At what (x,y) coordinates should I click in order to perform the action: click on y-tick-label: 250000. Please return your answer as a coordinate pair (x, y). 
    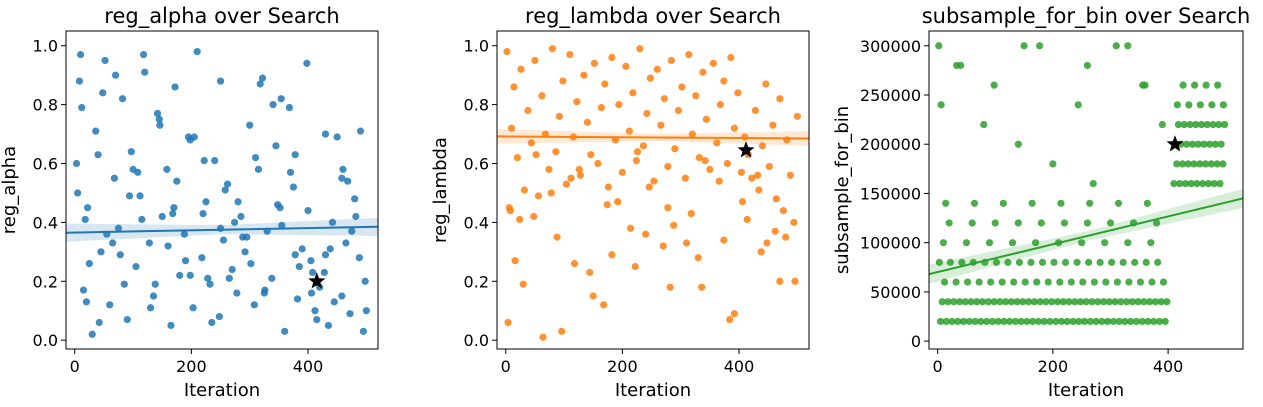
    Looking at the image, I should click on (890, 95).